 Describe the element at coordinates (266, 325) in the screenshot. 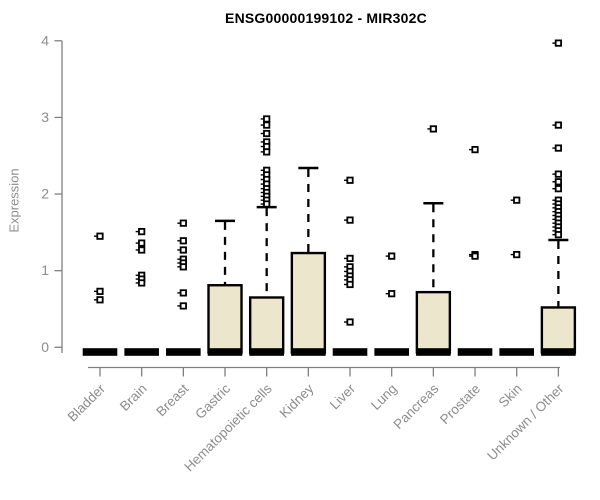

I see `box-hematopoietic-cells` at that location.